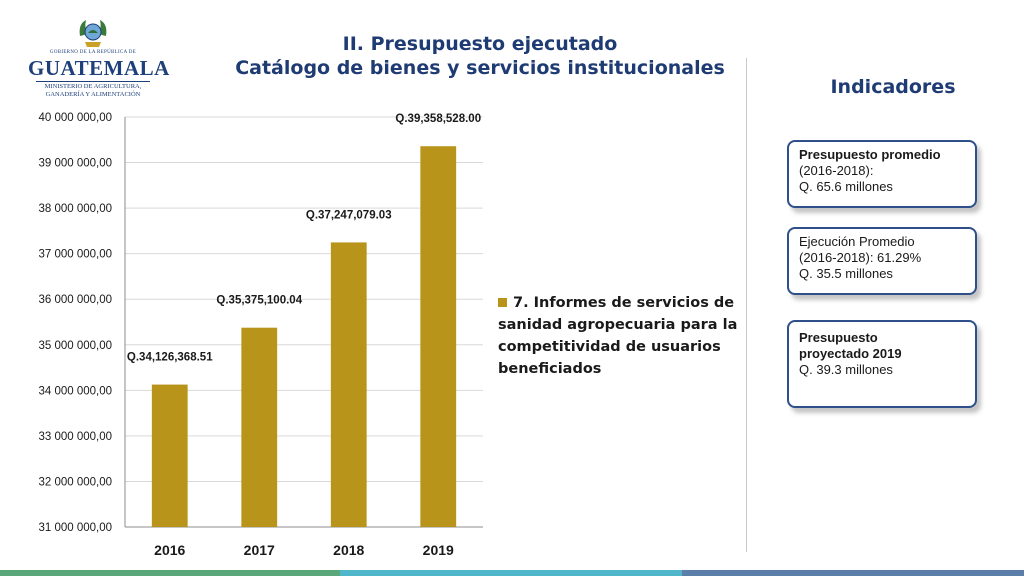 The height and width of the screenshot is (576, 1024). What do you see at coordinates (93, 81) in the screenshot?
I see `logo-rule` at bounding box center [93, 81].